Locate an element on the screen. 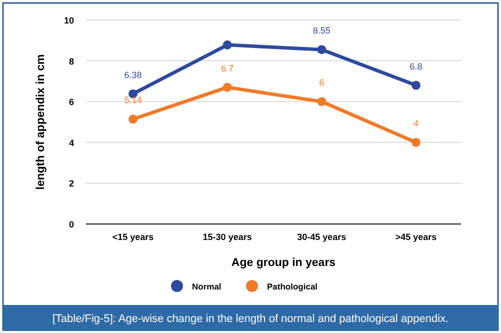 The width and height of the screenshot is (501, 333). data-label: 6.8 is located at coordinates (416, 66).